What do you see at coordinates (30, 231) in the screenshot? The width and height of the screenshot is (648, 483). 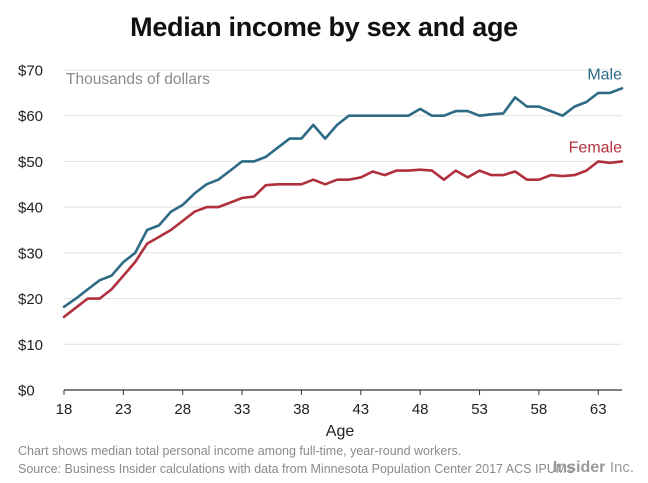 I see `y-axis-ticks: $0 $10 $20 $30 $40 $50 $60 $70` at bounding box center [30, 231].